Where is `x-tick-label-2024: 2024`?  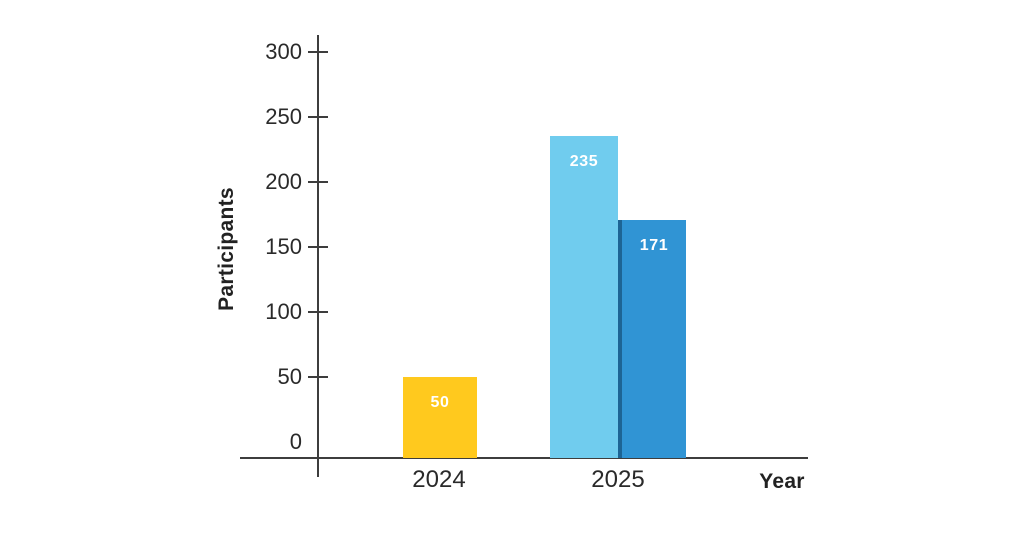 x-tick-label-2024: 2024 is located at coordinates (439, 479).